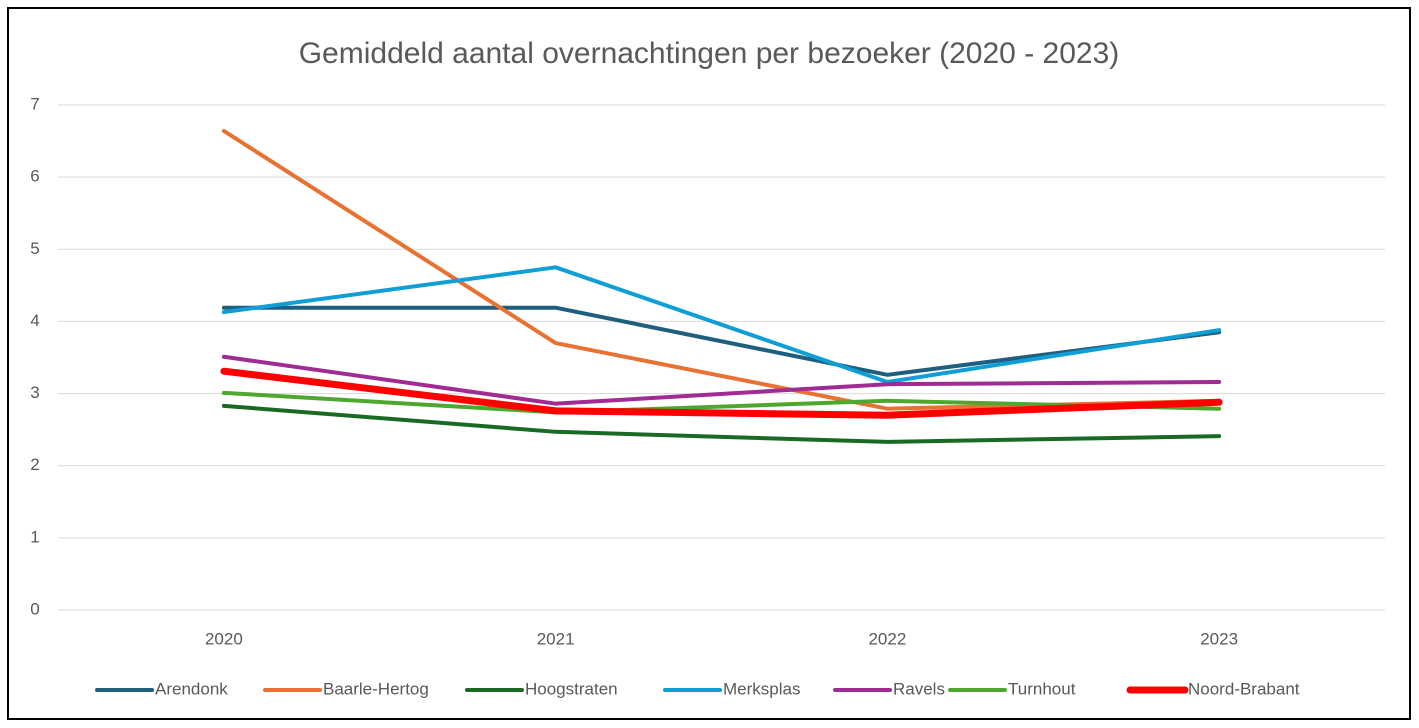 The width and height of the screenshot is (1419, 728). I want to click on legend-label: Baarle-Hertog, so click(376, 688).